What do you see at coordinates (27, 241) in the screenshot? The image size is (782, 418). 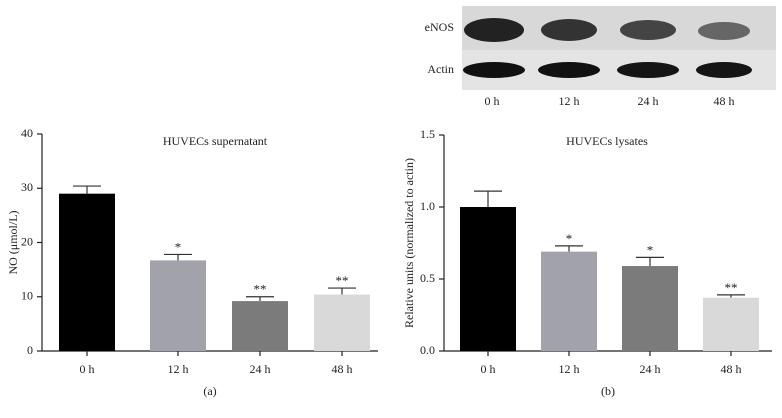 I see `y-tick-label: 20` at bounding box center [27, 241].